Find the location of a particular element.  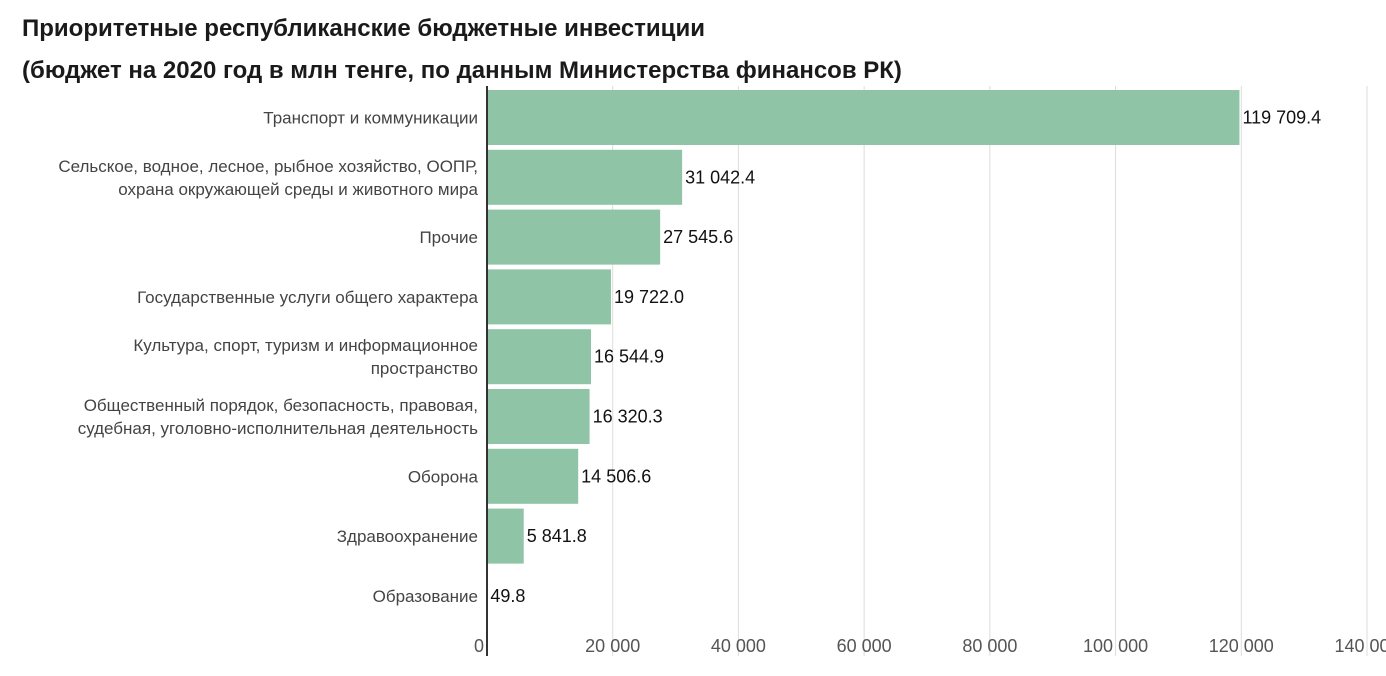

value-label: 5 841.8 is located at coordinates (557, 536).